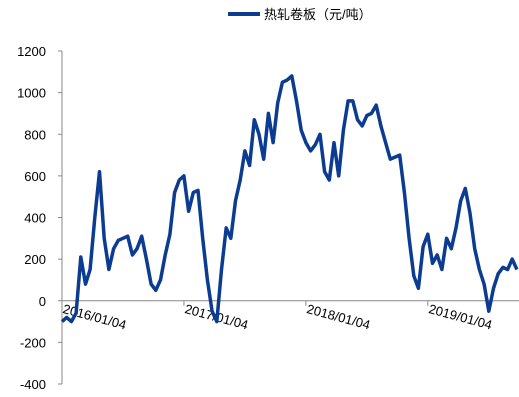  I want to click on y-tick-label: 600, so click(35, 176).